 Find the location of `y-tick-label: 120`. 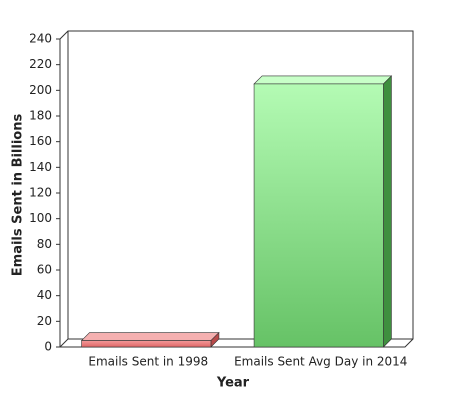

y-tick-label: 120 is located at coordinates (40, 193).